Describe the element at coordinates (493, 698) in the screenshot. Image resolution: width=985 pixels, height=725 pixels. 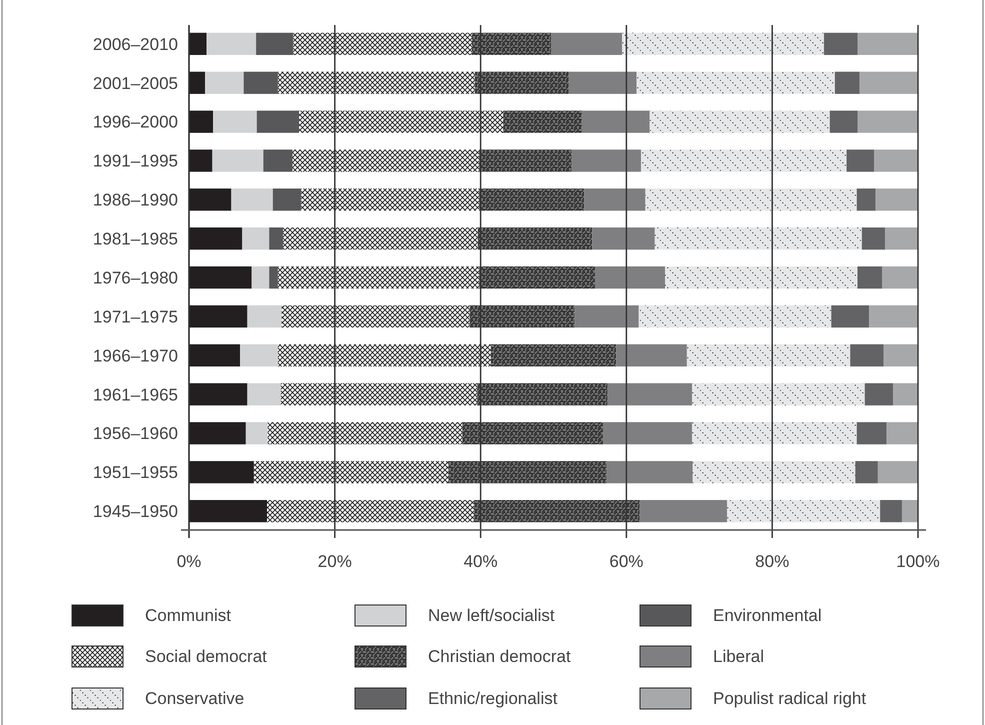
I see `legend-label: Ethnic/regionalist` at that location.